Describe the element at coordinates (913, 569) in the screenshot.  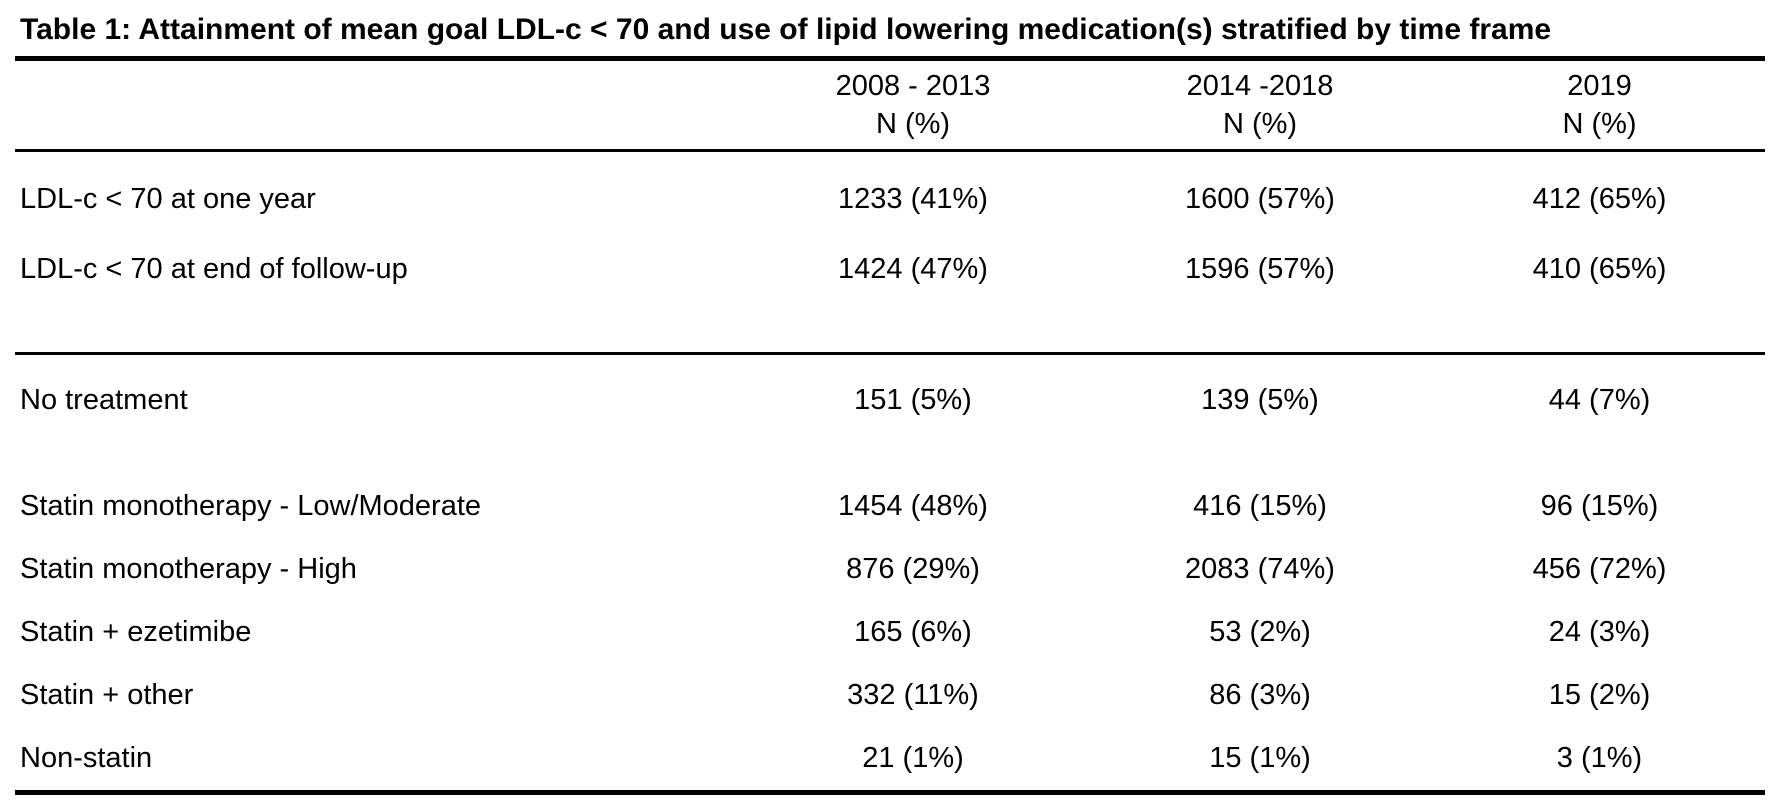
I see `row-value: 876 (29%)` at that location.